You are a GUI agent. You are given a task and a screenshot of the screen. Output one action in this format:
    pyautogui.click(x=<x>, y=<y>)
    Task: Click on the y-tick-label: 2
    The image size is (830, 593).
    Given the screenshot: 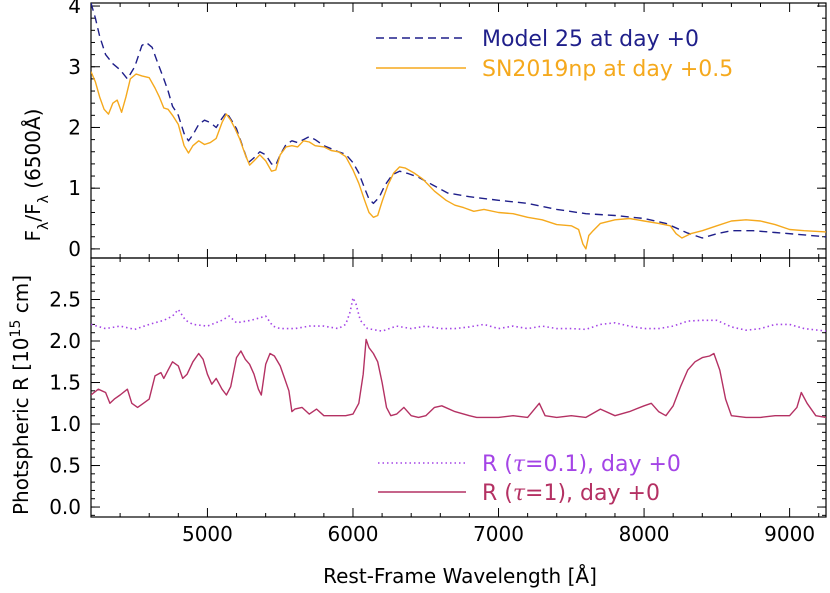 What is the action you would take?
    pyautogui.click(x=74, y=127)
    